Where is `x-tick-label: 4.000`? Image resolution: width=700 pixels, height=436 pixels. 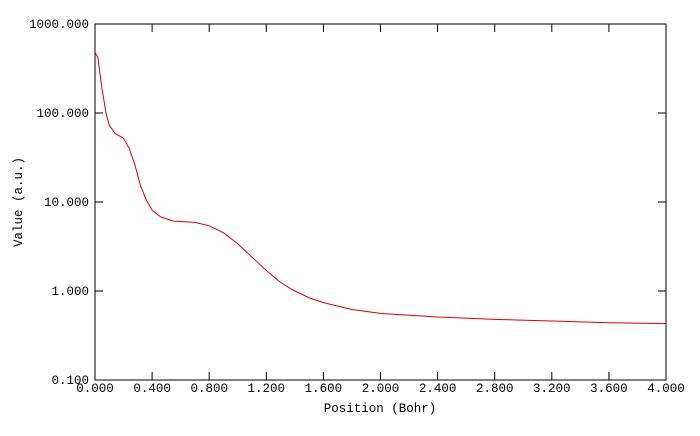 x-tick-label: 4.000 is located at coordinates (666, 389).